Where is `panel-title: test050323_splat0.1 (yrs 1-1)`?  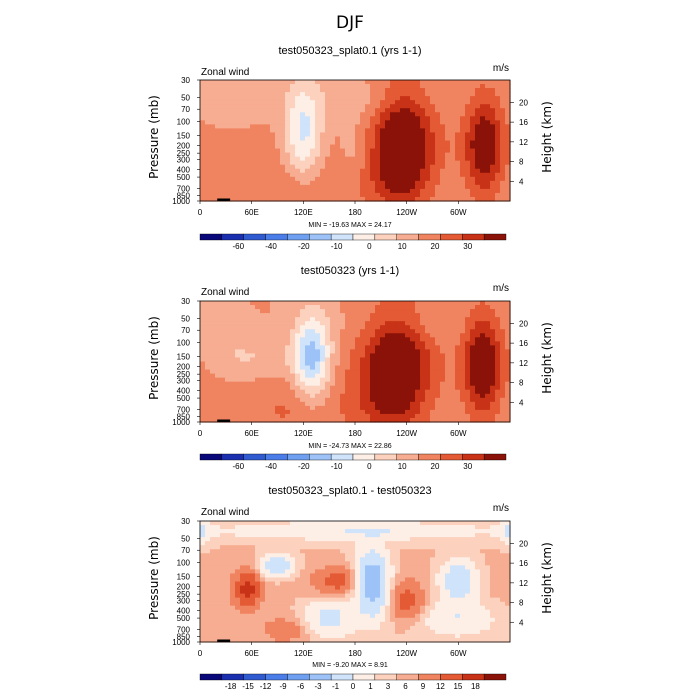
panel-title: test050323_splat0.1 (yrs 1-1) is located at coordinates (349, 51).